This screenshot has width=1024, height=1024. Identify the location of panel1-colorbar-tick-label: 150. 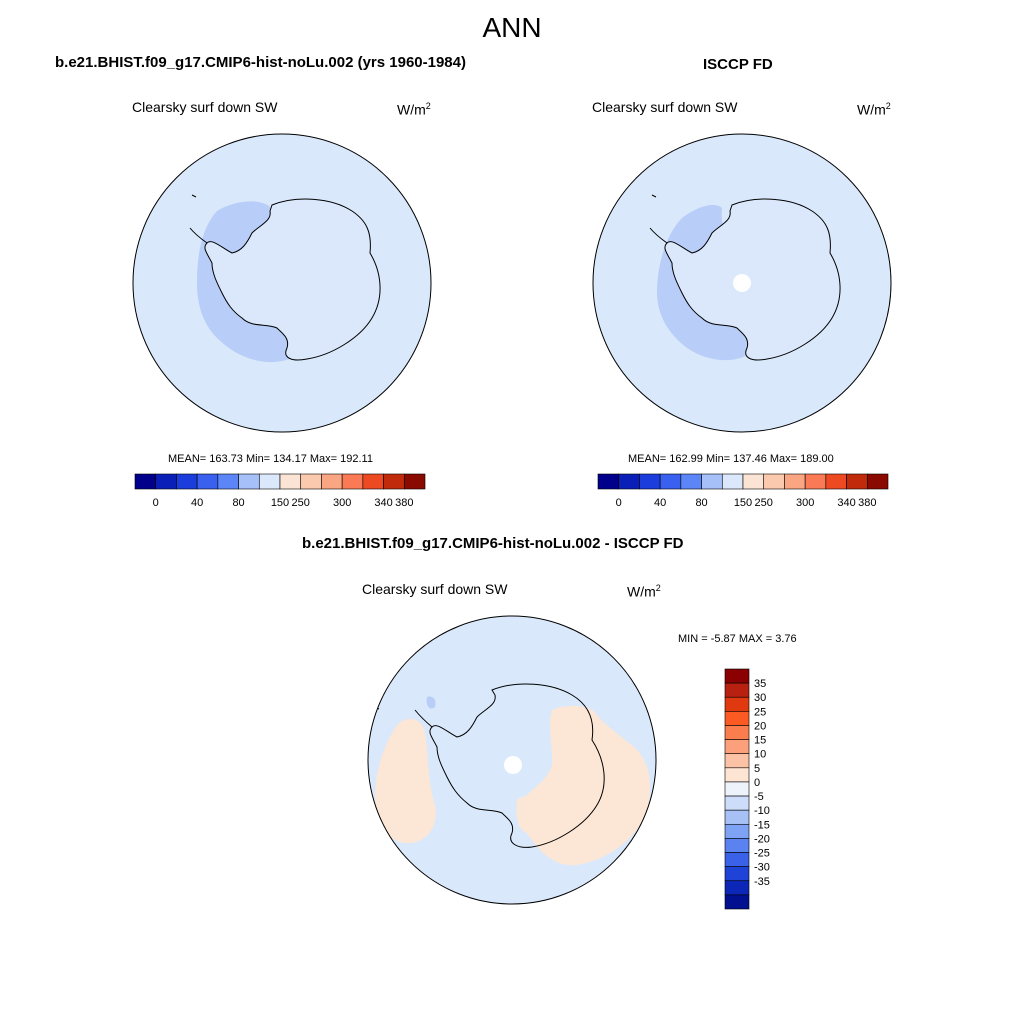
(280, 503).